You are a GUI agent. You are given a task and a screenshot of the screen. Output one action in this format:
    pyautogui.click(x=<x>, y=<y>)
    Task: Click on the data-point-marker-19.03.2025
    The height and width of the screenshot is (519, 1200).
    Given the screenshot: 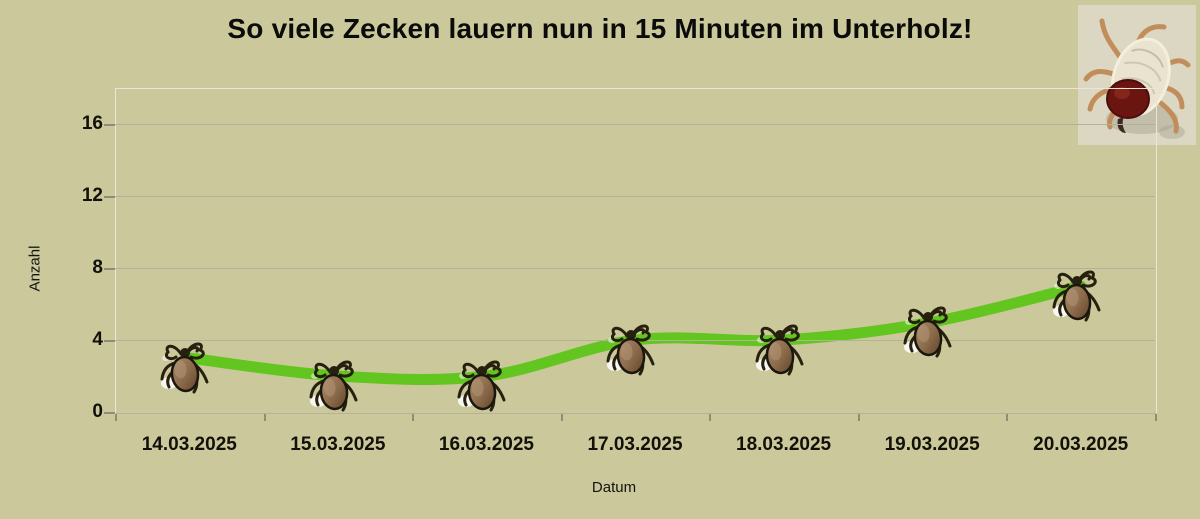 What is the action you would take?
    pyautogui.click(x=928, y=330)
    